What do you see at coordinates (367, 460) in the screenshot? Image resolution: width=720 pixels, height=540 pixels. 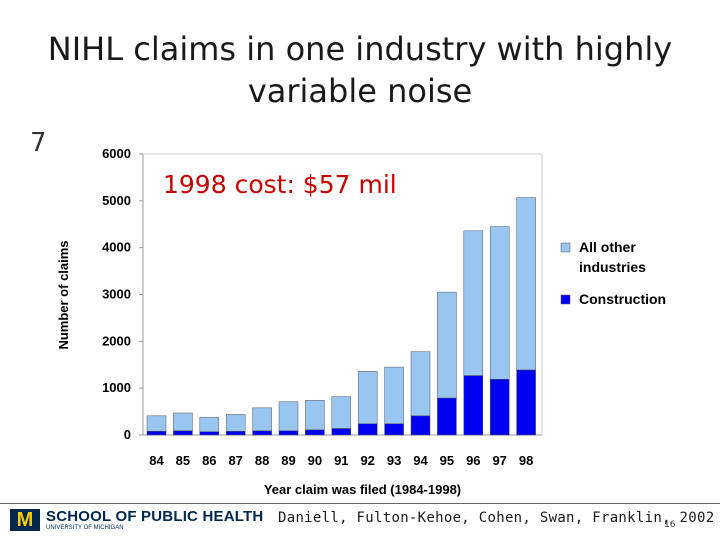 I see `x-tick-label: 92` at bounding box center [367, 460].